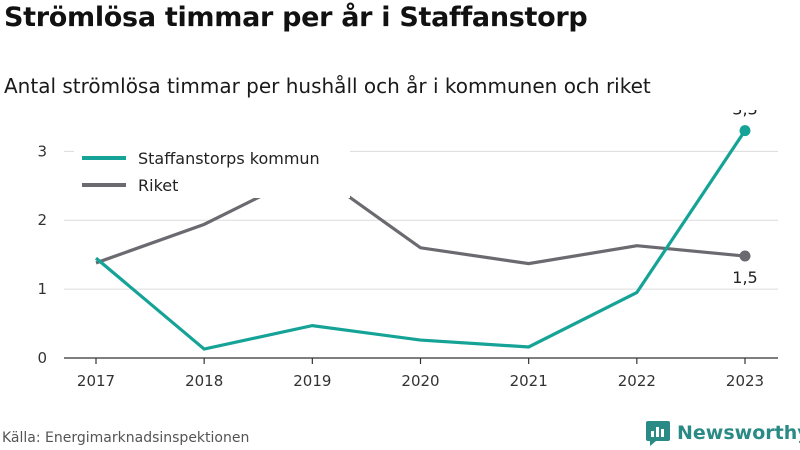  What do you see at coordinates (42, 220) in the screenshot?
I see `y-tick-label: 2` at bounding box center [42, 220].